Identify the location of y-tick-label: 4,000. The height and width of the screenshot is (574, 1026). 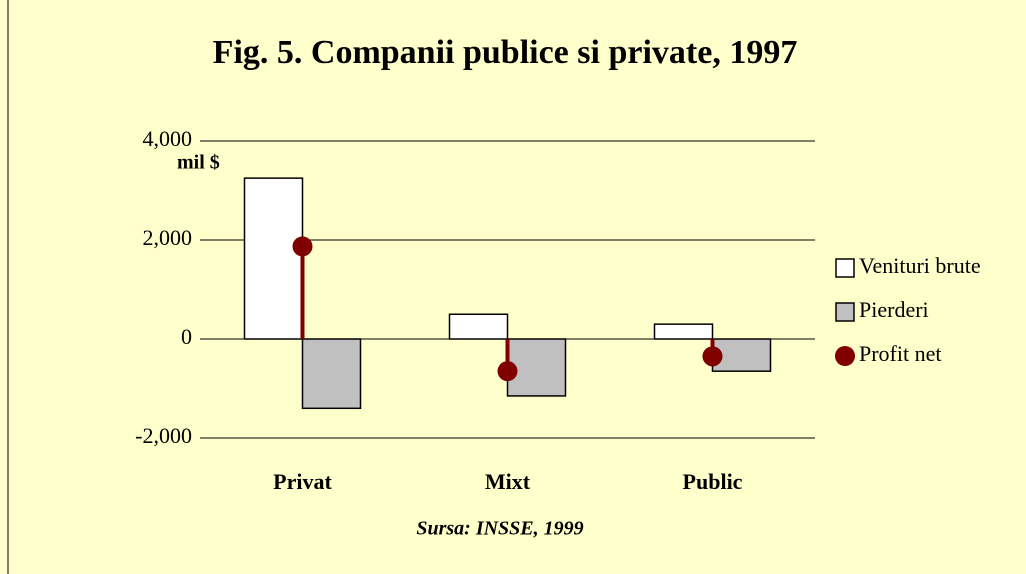
(168, 138).